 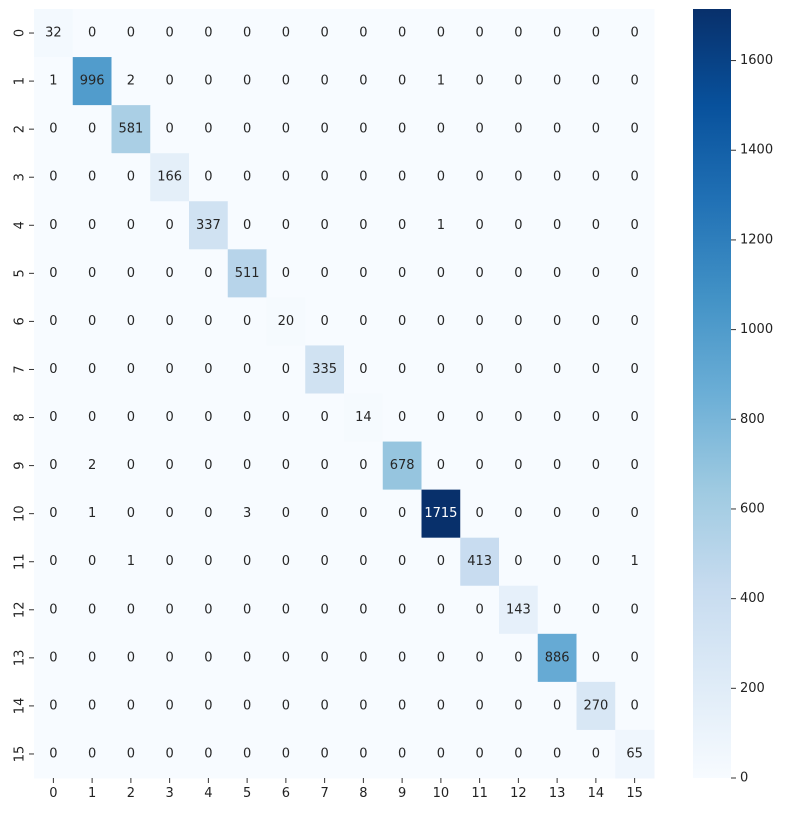 I want to click on heatmap-cell-r0-c12, so click(x=519, y=33).